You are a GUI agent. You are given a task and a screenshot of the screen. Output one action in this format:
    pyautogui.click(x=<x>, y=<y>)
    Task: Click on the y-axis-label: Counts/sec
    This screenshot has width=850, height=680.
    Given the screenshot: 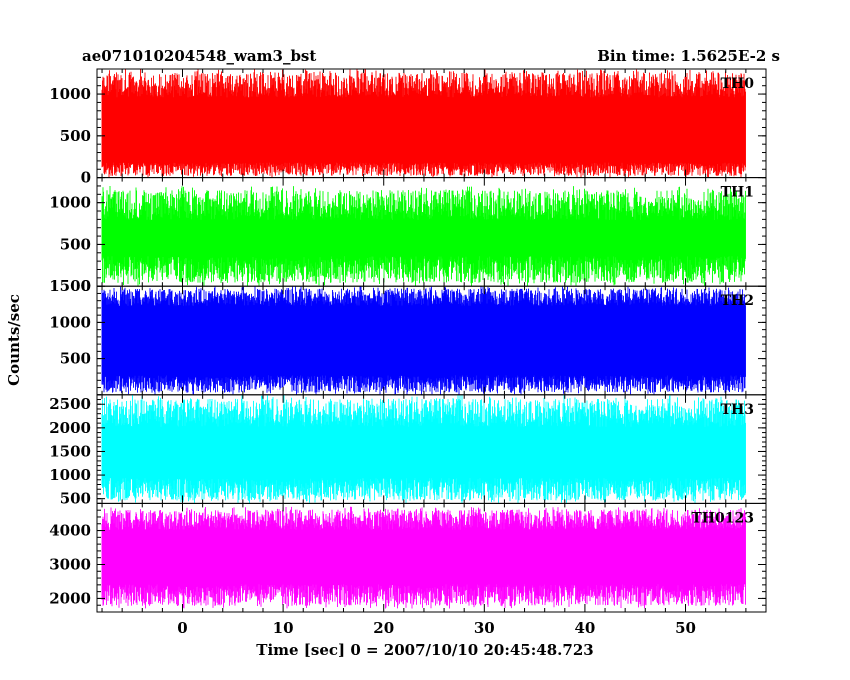 What is the action you would take?
    pyautogui.click(x=14, y=340)
    